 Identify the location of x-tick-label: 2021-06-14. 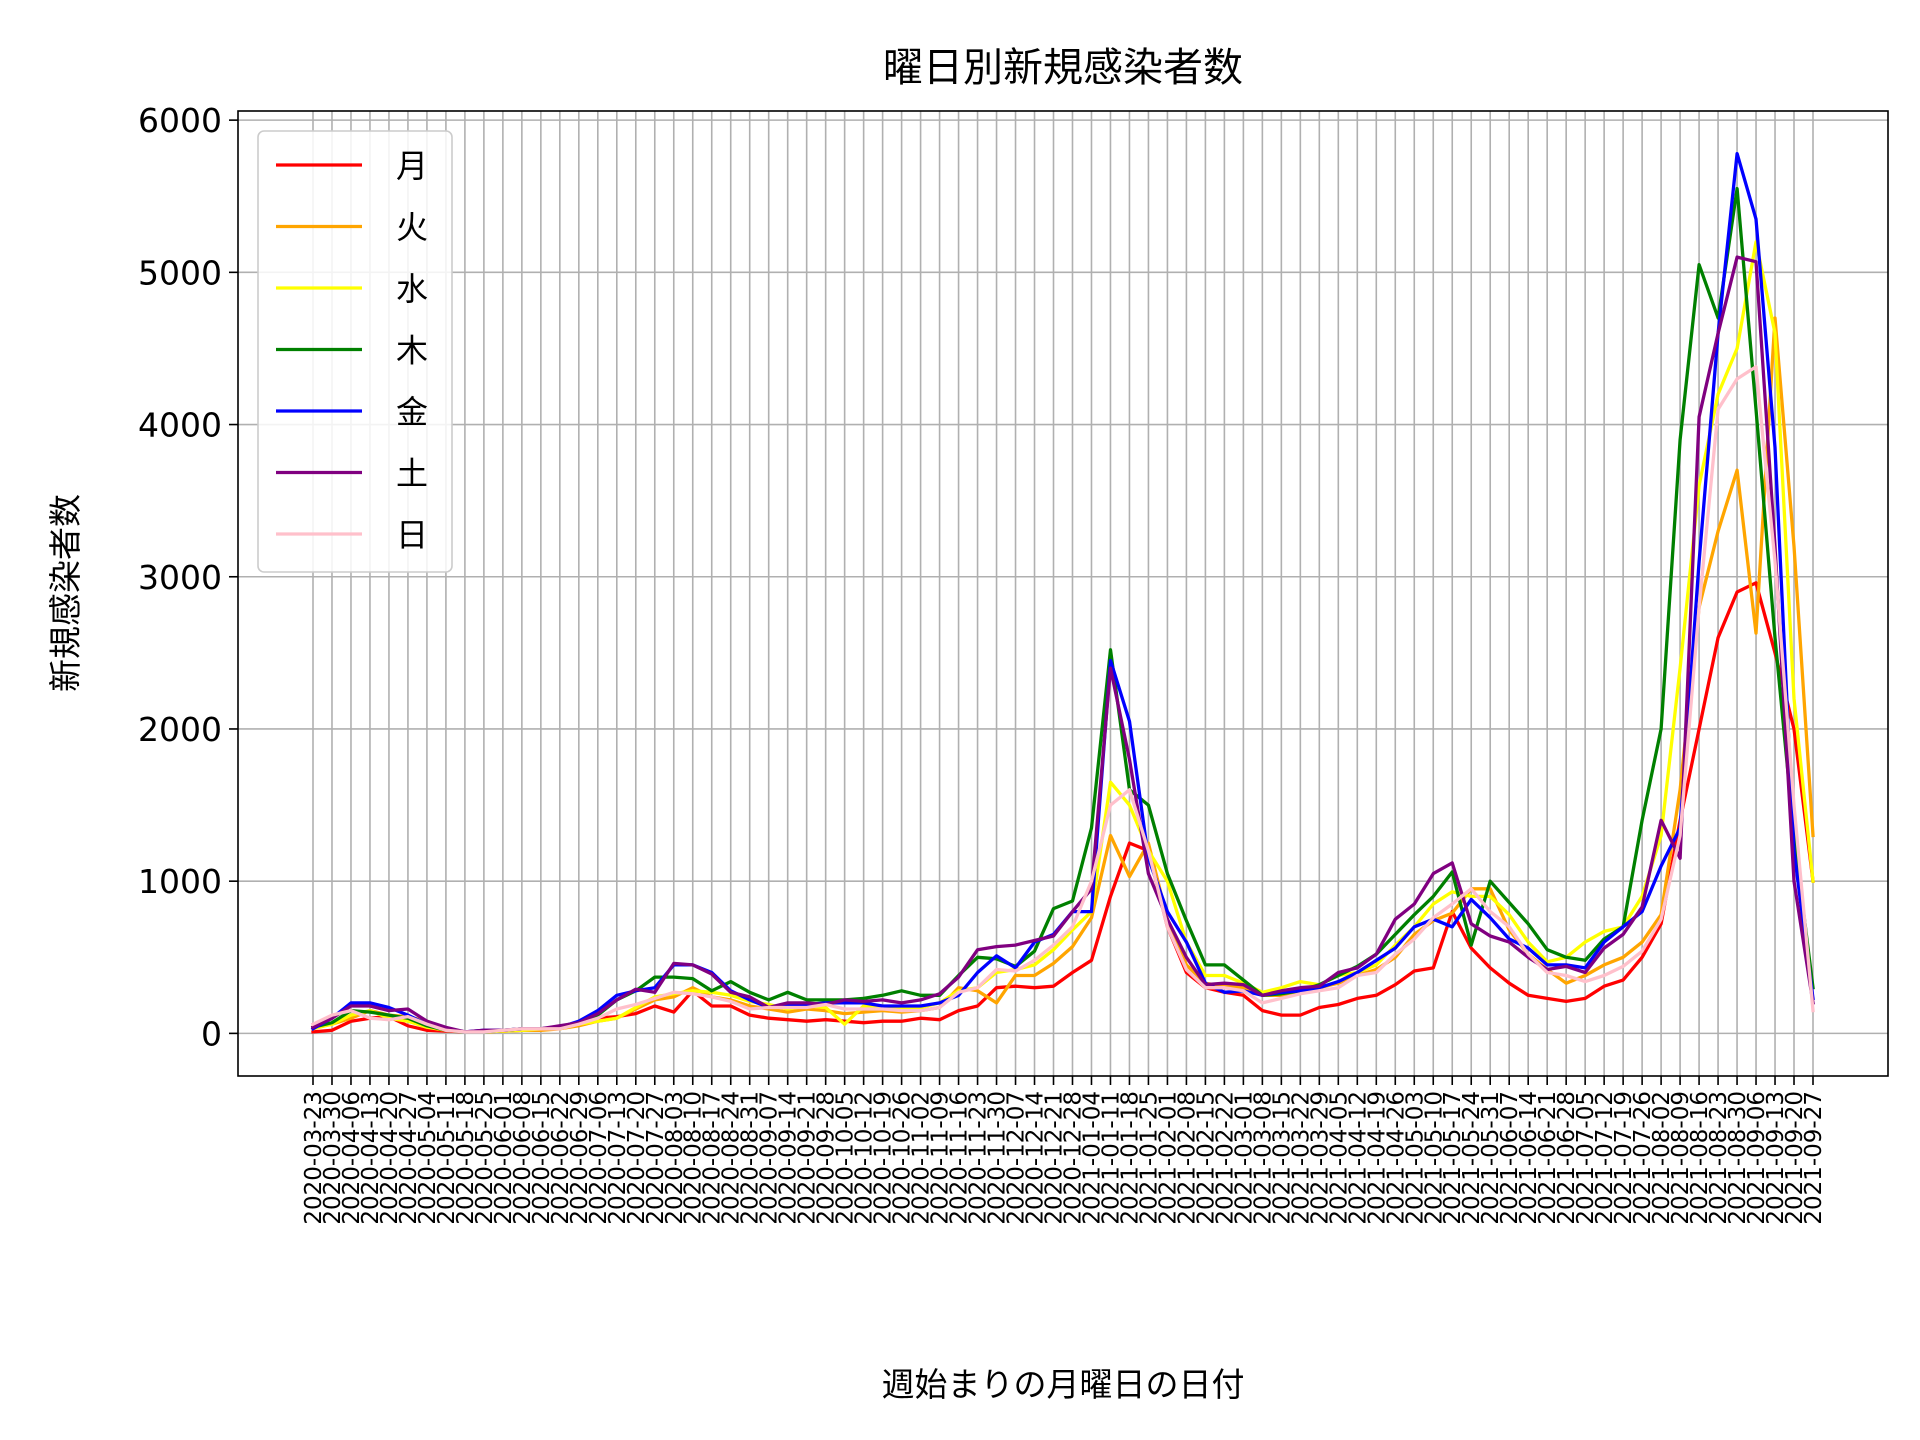
(1529, 1158).